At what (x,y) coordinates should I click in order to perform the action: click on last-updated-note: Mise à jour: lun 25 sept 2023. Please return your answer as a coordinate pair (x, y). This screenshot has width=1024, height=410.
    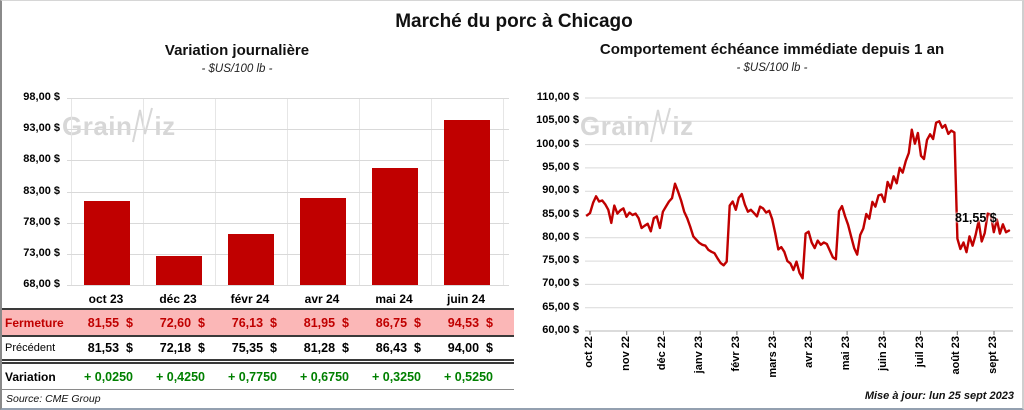
    Looking at the image, I should click on (939, 396).